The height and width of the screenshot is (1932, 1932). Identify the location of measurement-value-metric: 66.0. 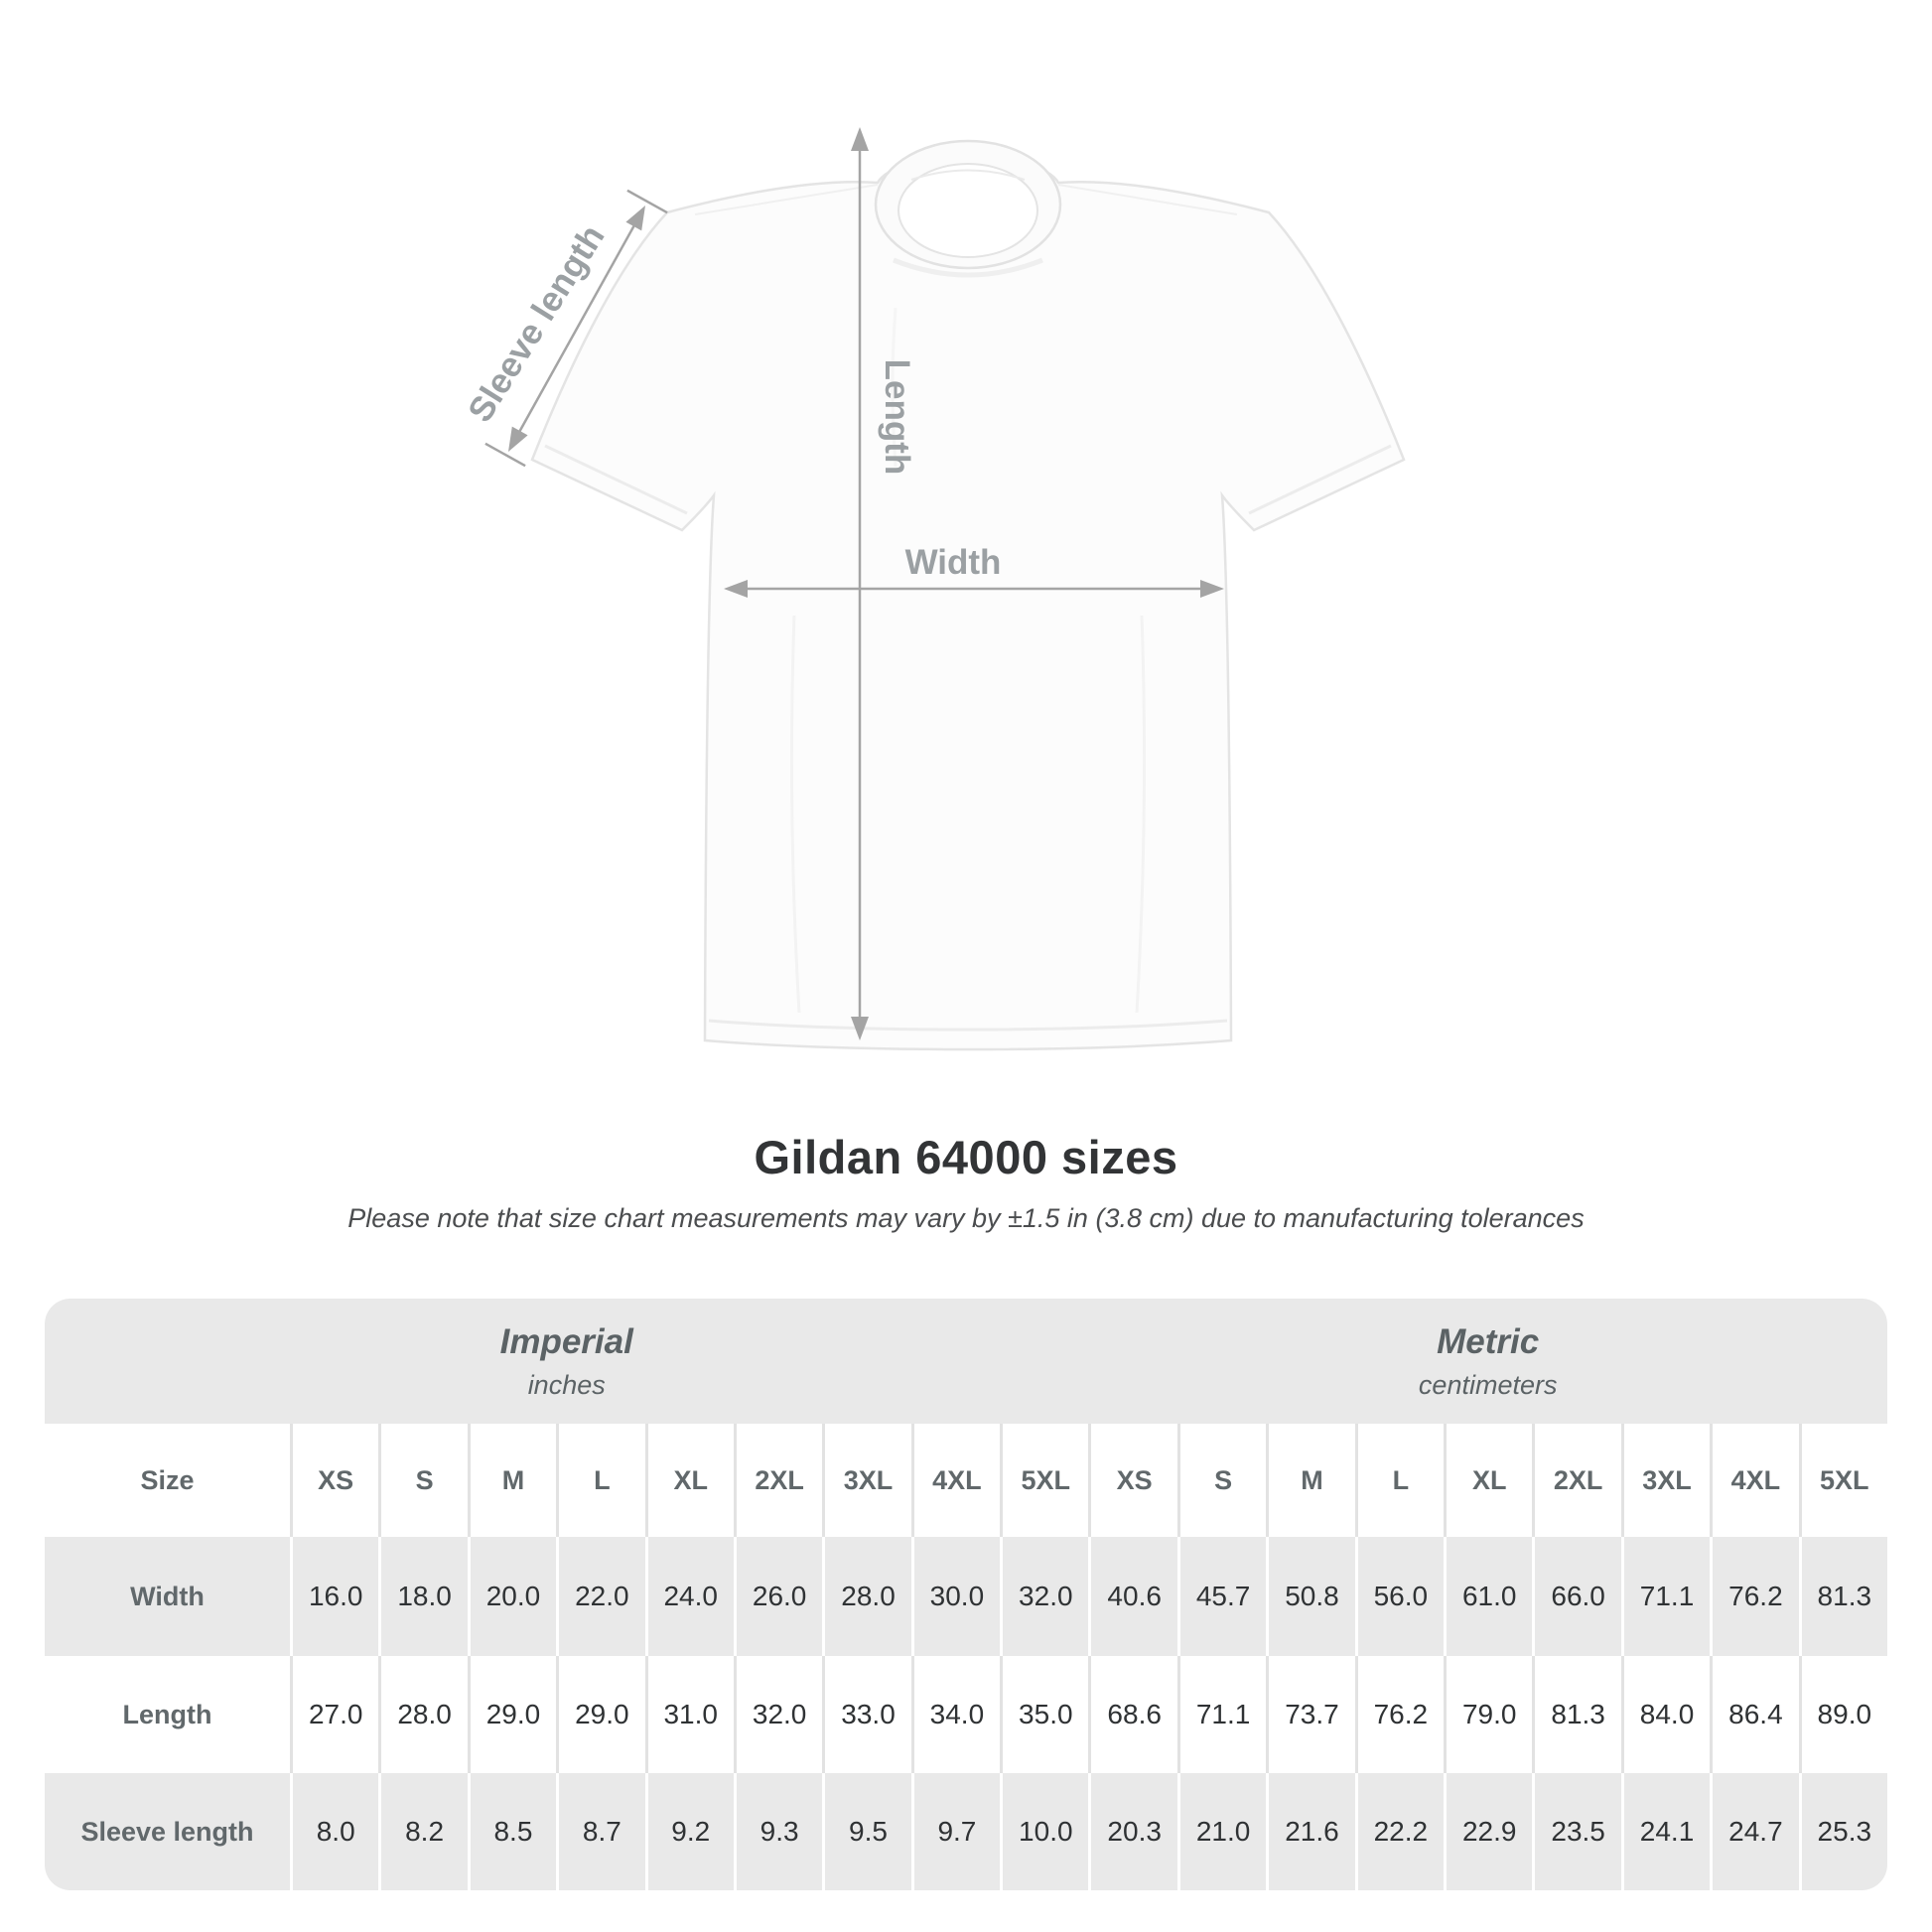
(1576, 1597).